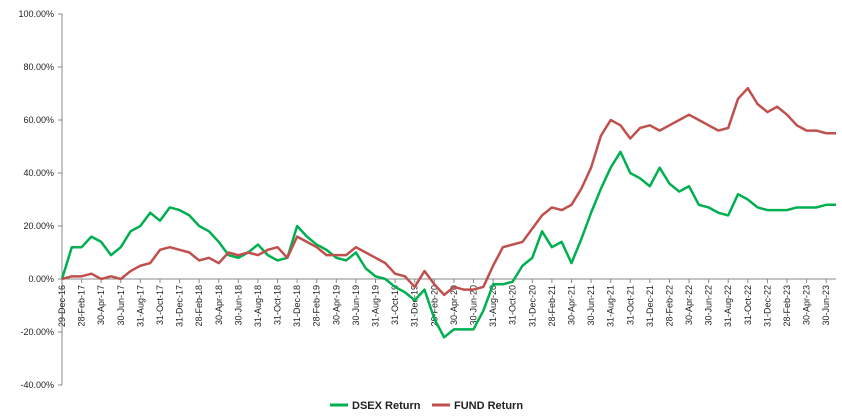  I want to click on x-tick-label: 31-Dec-18, so click(297, 306).